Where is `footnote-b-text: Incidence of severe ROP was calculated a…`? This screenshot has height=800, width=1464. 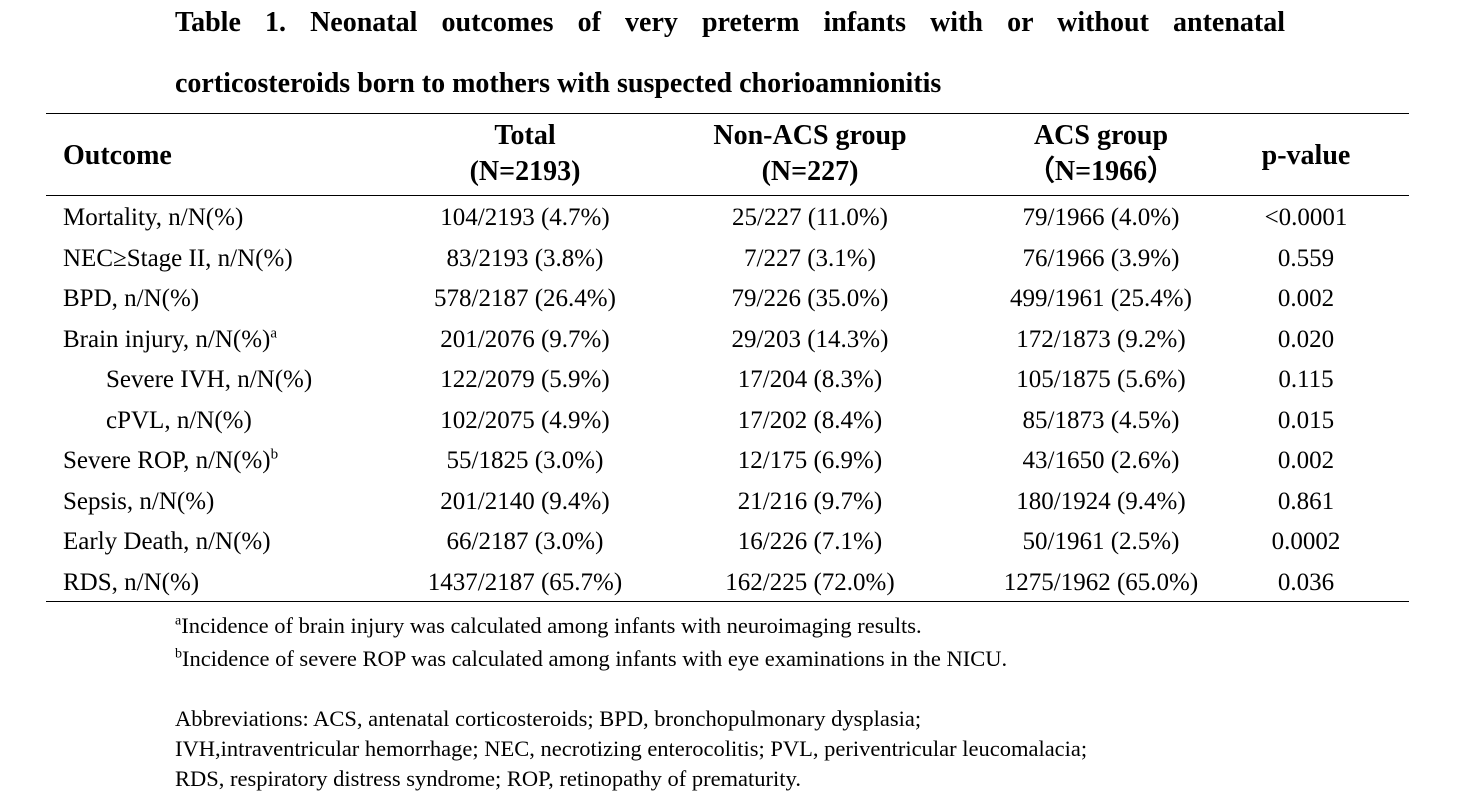 footnote-b-text: Incidence of severe ROP was calculated a… is located at coordinates (595, 658).